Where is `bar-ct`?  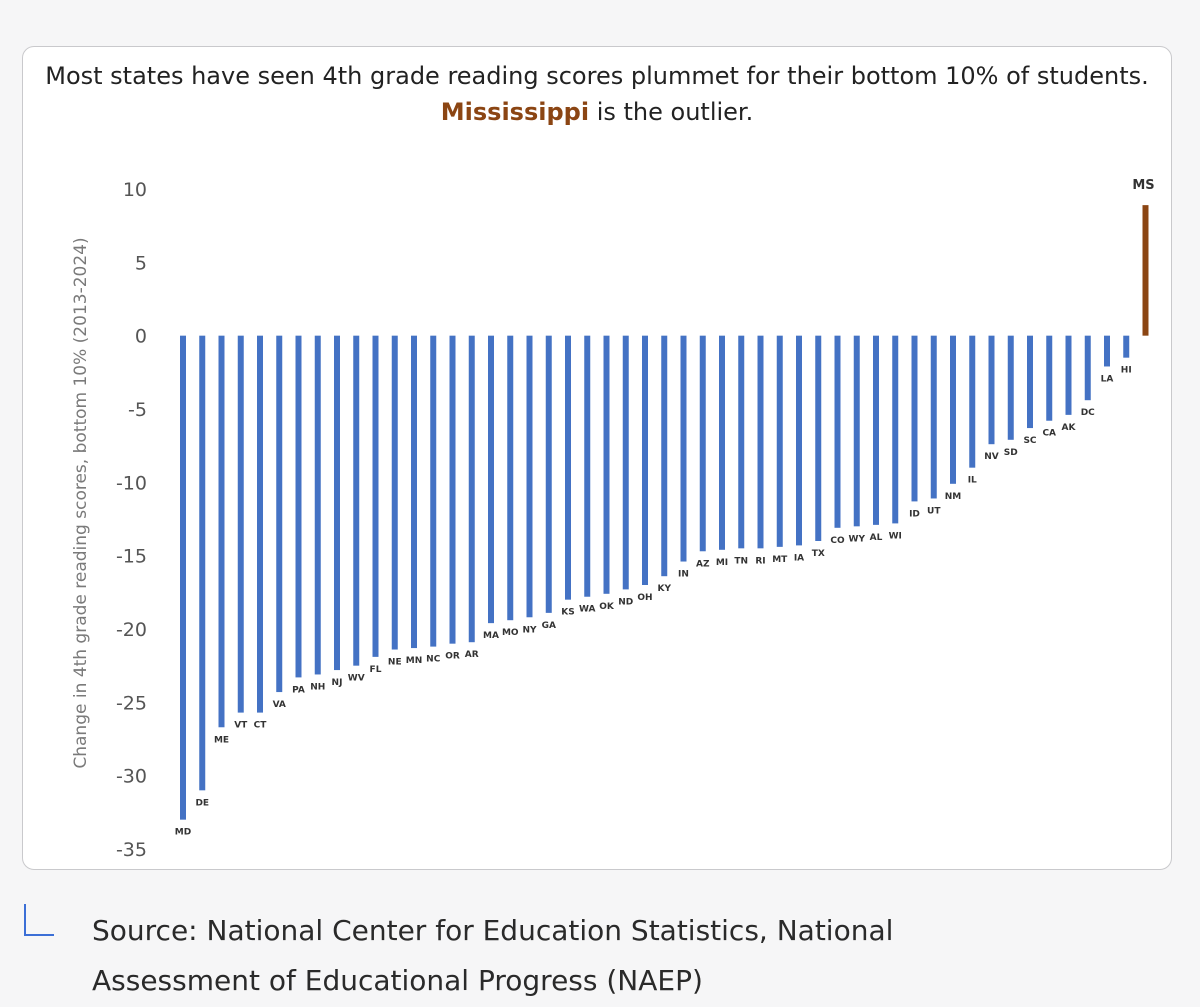 bar-ct is located at coordinates (260, 524).